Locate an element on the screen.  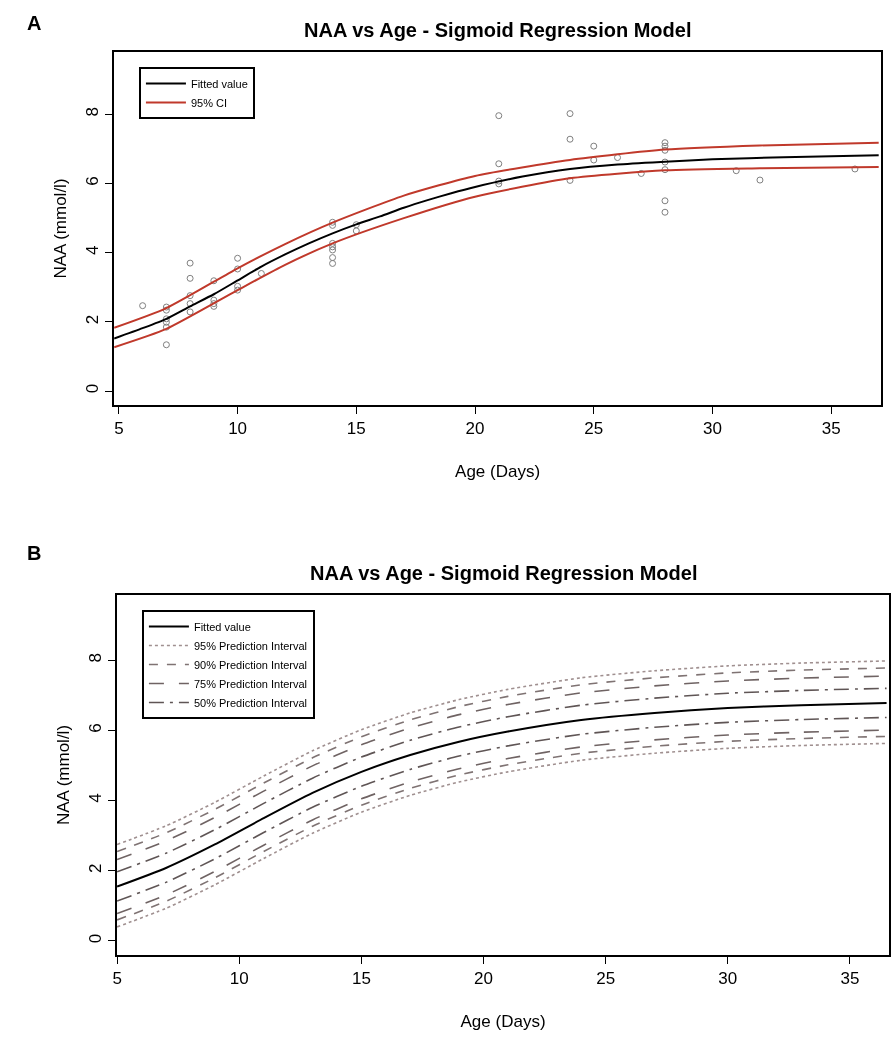
legend-label: 95% Prediction Interval is located at coordinates (250, 645).